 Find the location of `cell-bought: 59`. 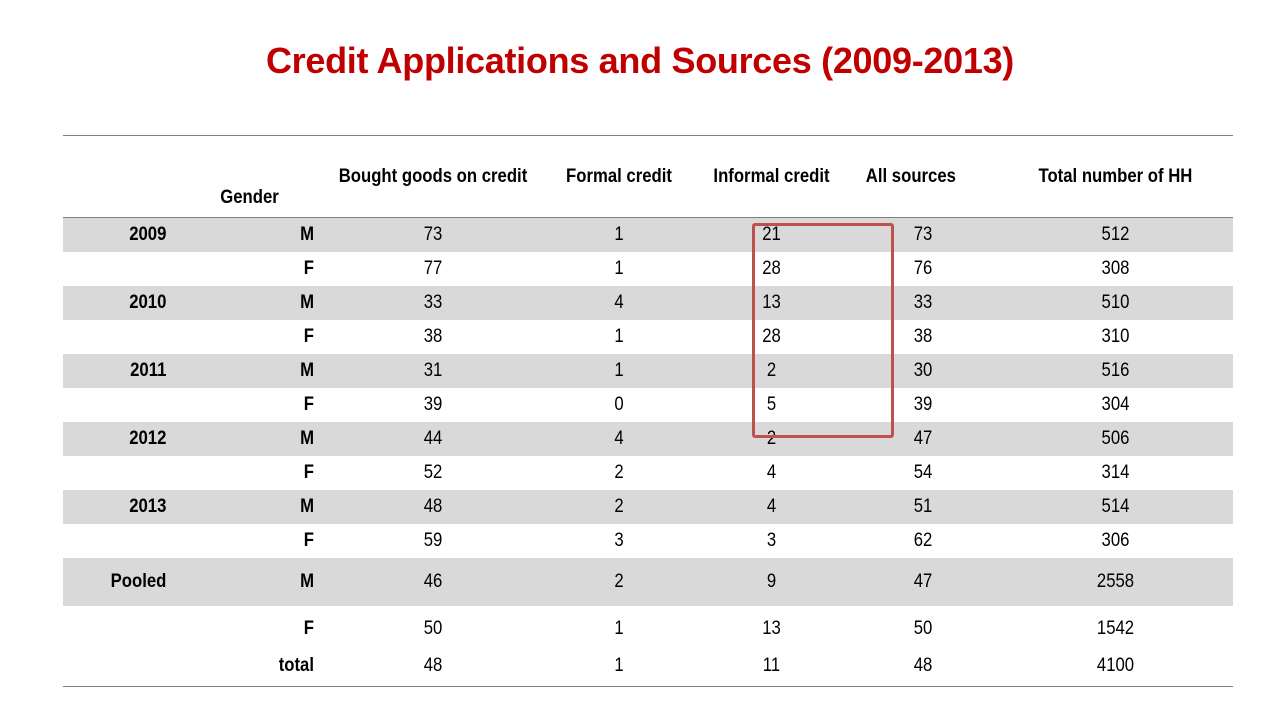

cell-bought: 59 is located at coordinates (433, 540).